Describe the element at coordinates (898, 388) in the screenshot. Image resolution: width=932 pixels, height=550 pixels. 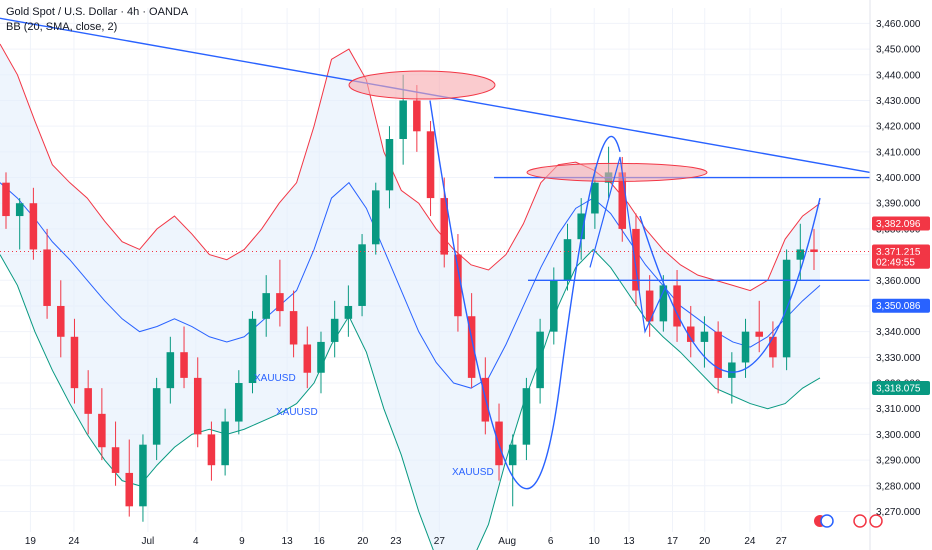
I see `price-badge-label: 3,318.075` at that location.